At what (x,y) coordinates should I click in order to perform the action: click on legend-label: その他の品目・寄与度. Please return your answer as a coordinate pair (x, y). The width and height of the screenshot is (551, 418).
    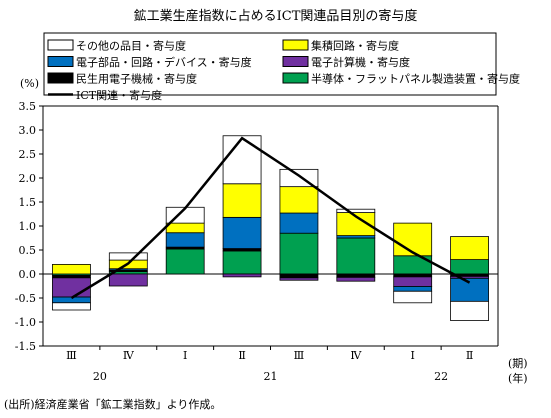
    Looking at the image, I should click on (131, 46).